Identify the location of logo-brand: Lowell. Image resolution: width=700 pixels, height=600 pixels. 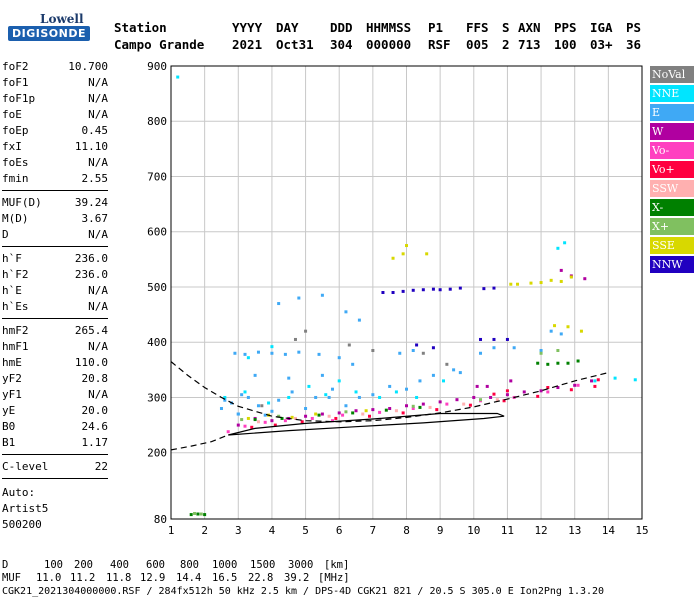
(62, 19).